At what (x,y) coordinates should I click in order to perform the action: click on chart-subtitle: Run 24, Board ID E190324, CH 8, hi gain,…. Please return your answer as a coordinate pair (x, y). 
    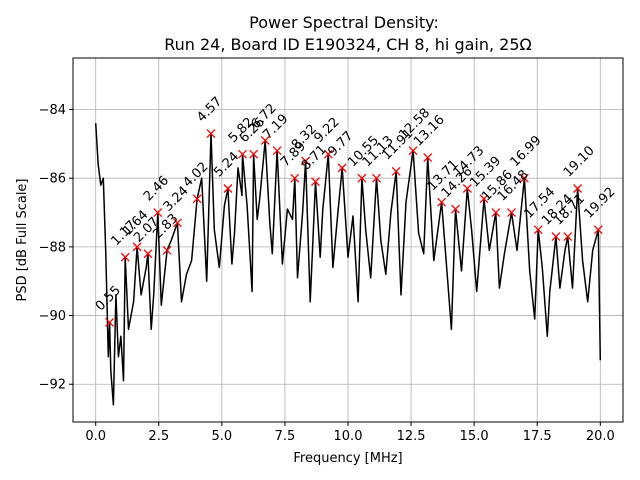
    Looking at the image, I should click on (348, 44).